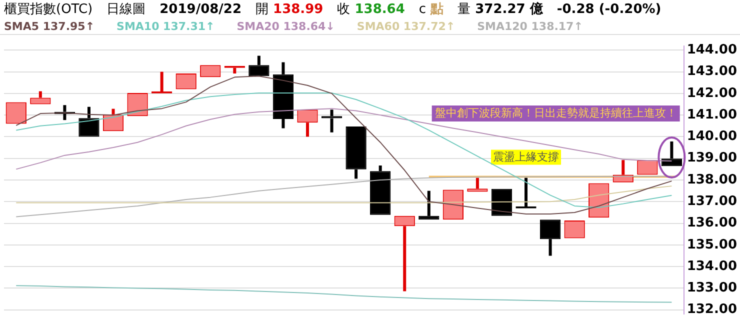  I want to click on chart-subtitle: 日線圖, so click(126, 9).